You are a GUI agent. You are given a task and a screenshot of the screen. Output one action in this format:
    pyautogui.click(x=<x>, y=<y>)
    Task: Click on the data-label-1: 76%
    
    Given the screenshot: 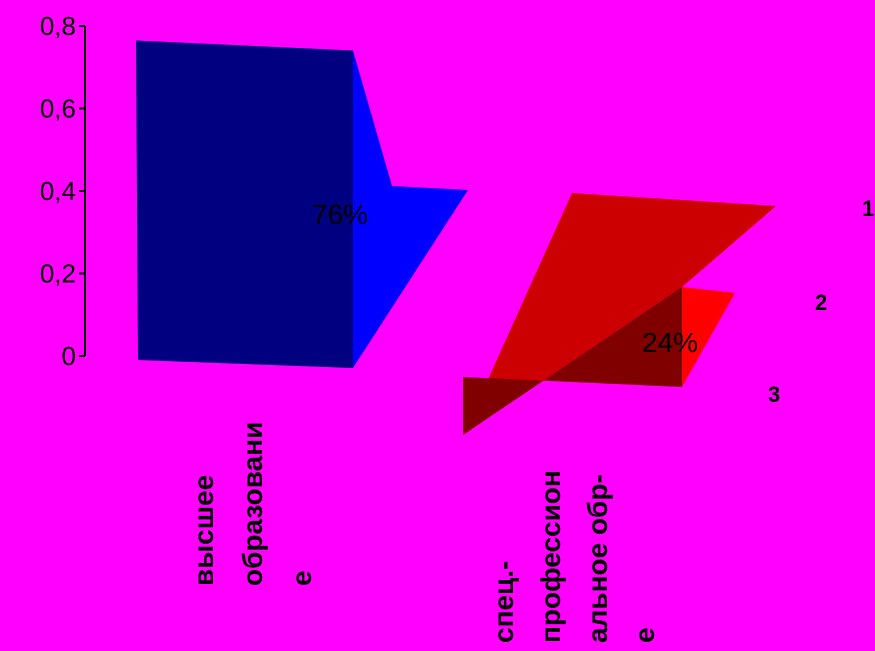 What is the action you would take?
    pyautogui.click(x=340, y=214)
    